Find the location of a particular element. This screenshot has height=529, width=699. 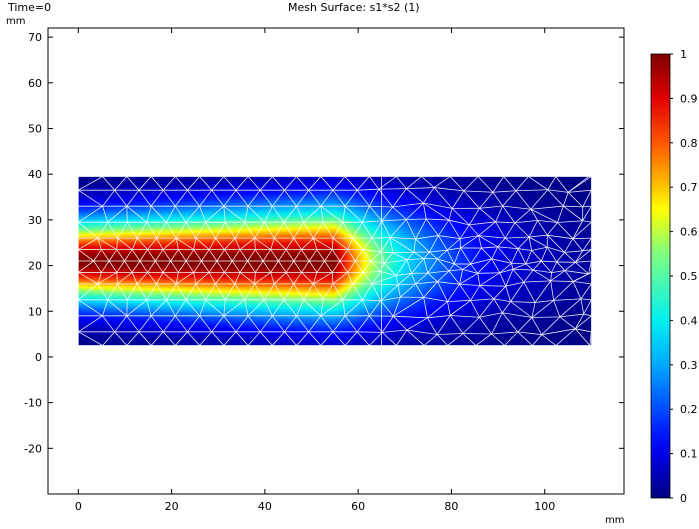

colorbar-tick-label: 0.2 is located at coordinates (689, 409).